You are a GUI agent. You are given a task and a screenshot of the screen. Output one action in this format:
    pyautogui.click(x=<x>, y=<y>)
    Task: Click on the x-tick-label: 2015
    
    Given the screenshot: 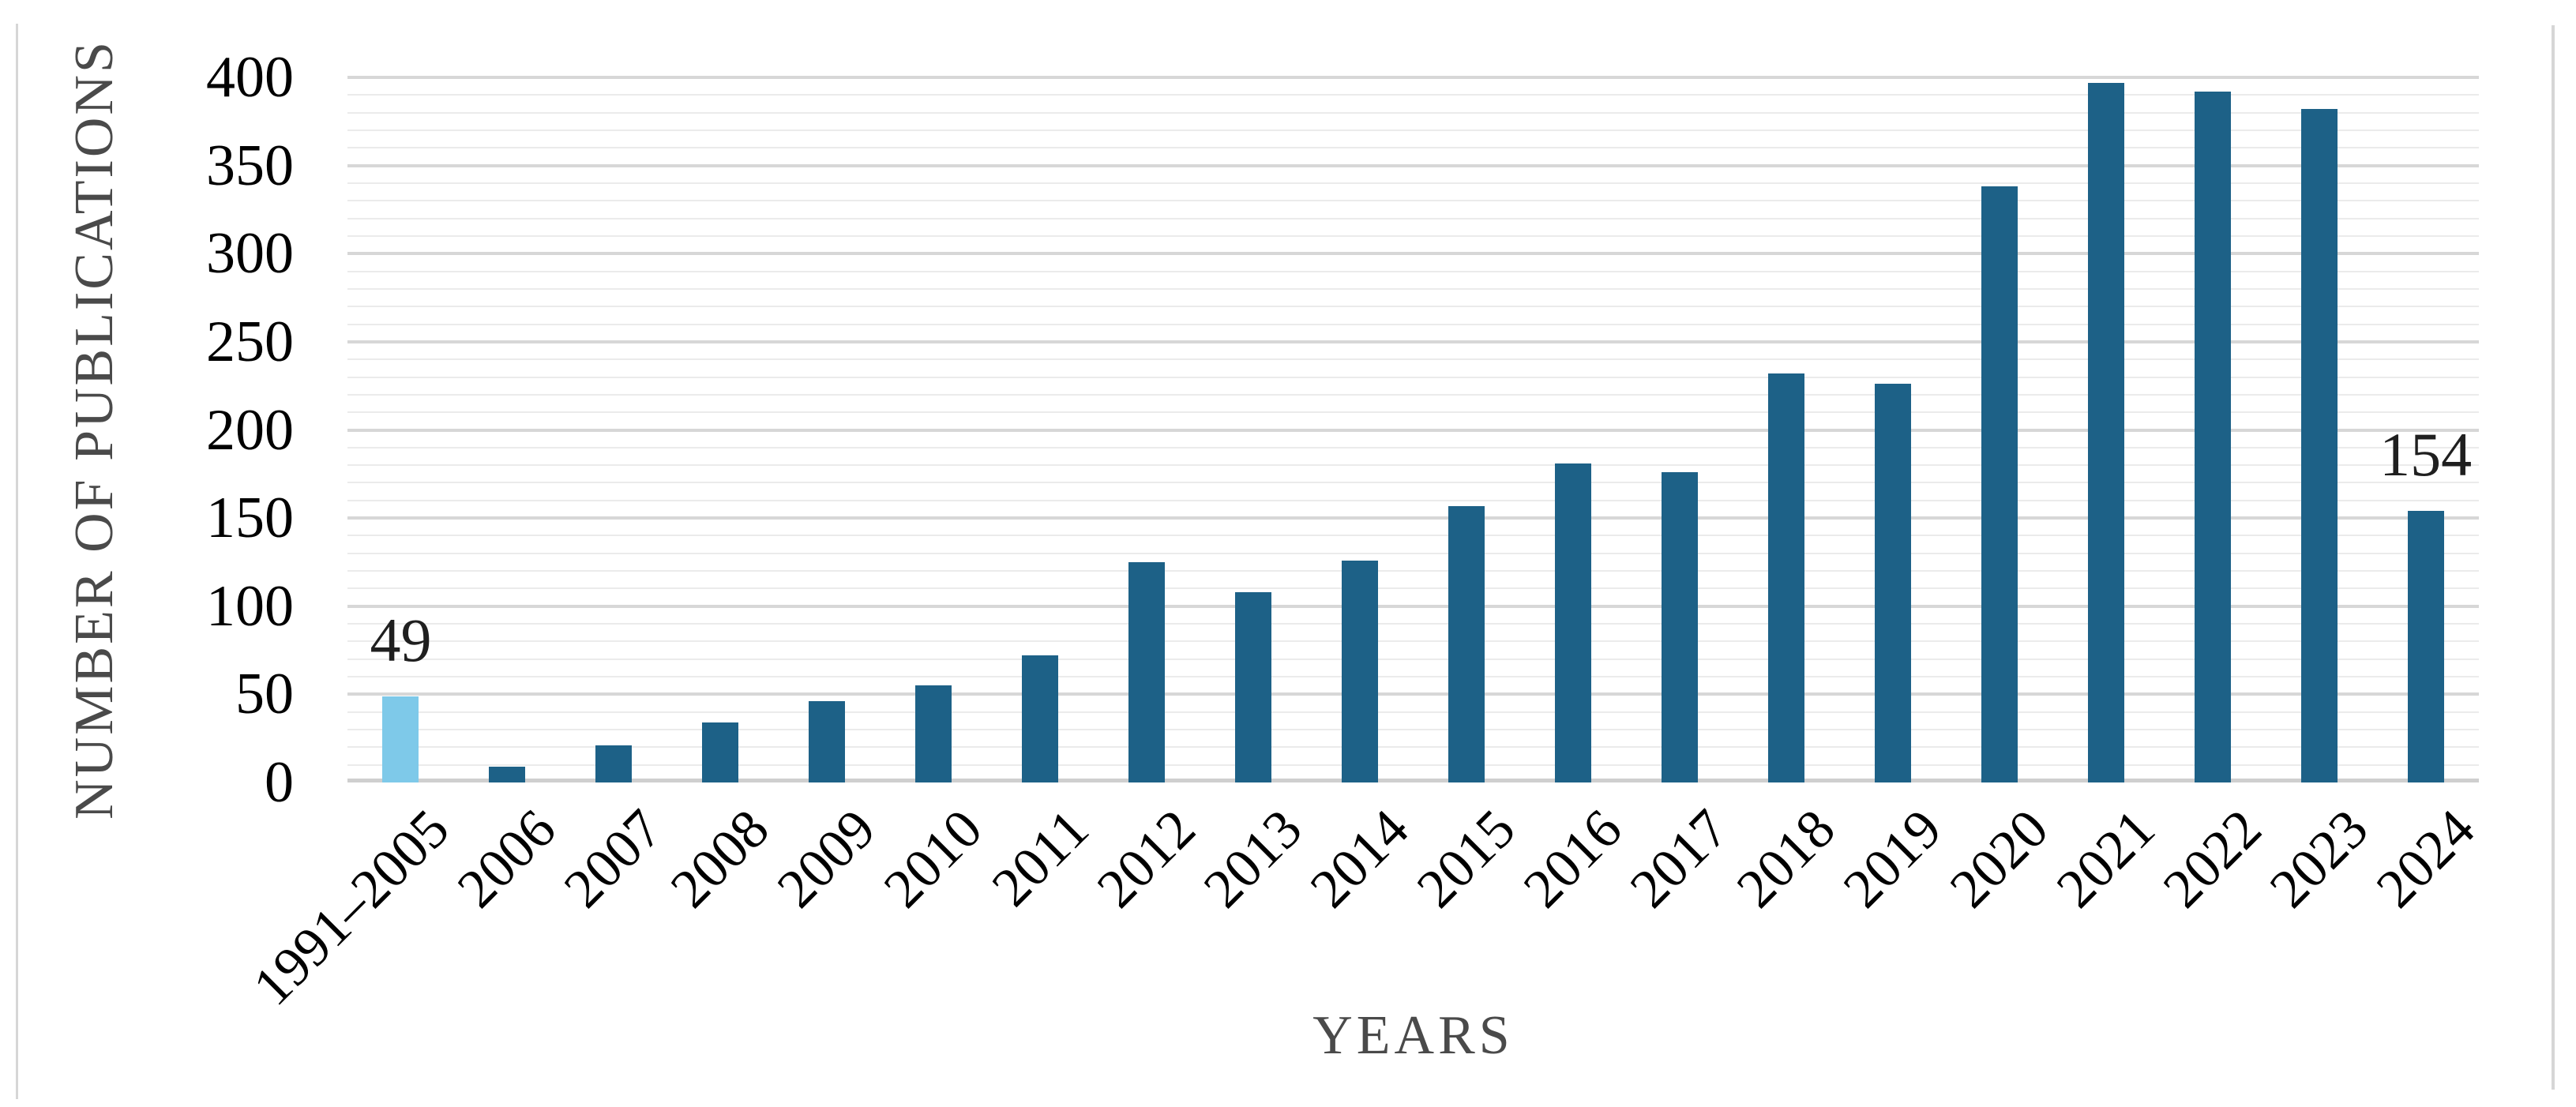 What is the action you would take?
    pyautogui.click(x=1466, y=859)
    